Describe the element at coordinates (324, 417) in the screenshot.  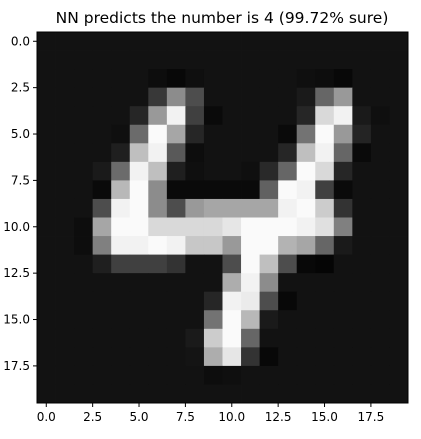
I see `x-tick-label: 15.0` at that location.